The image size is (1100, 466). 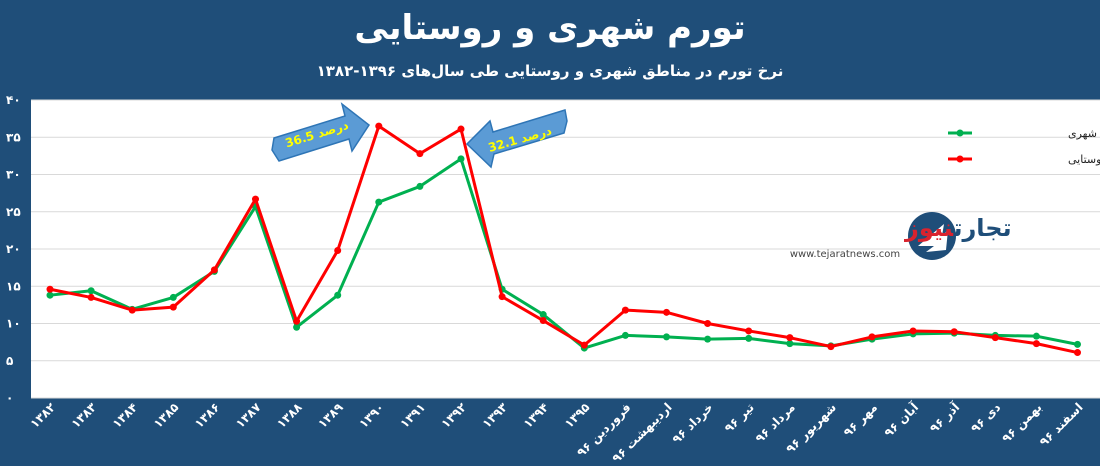 I want to click on x-tick-label: اسفند ۹۶, so click(x=1061, y=424).